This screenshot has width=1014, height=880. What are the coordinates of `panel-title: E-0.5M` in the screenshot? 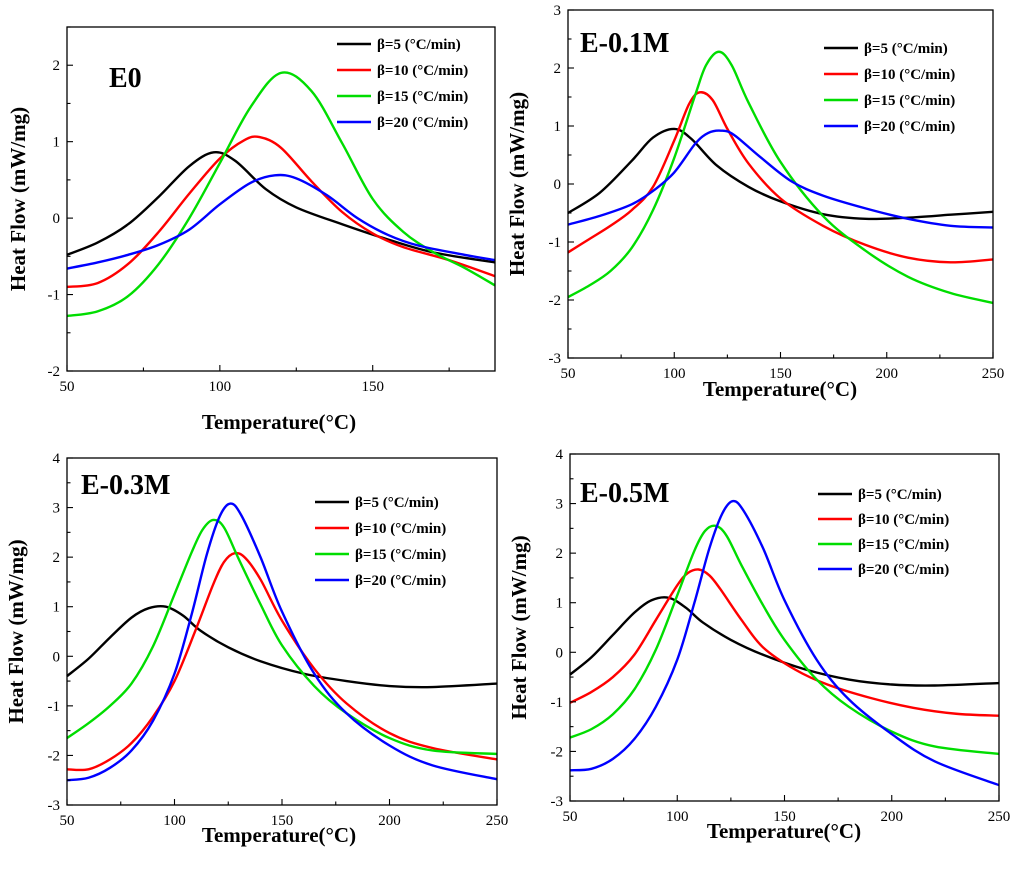 It's located at (624, 493).